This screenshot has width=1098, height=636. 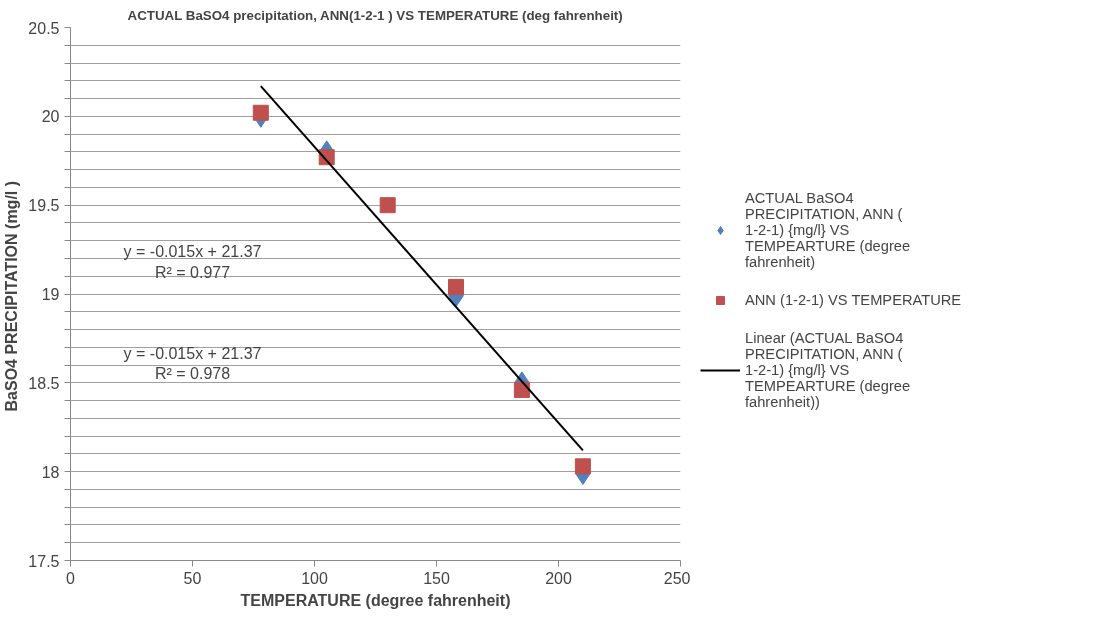 What do you see at coordinates (558, 578) in the screenshot?
I see `x-tick-label: 200` at bounding box center [558, 578].